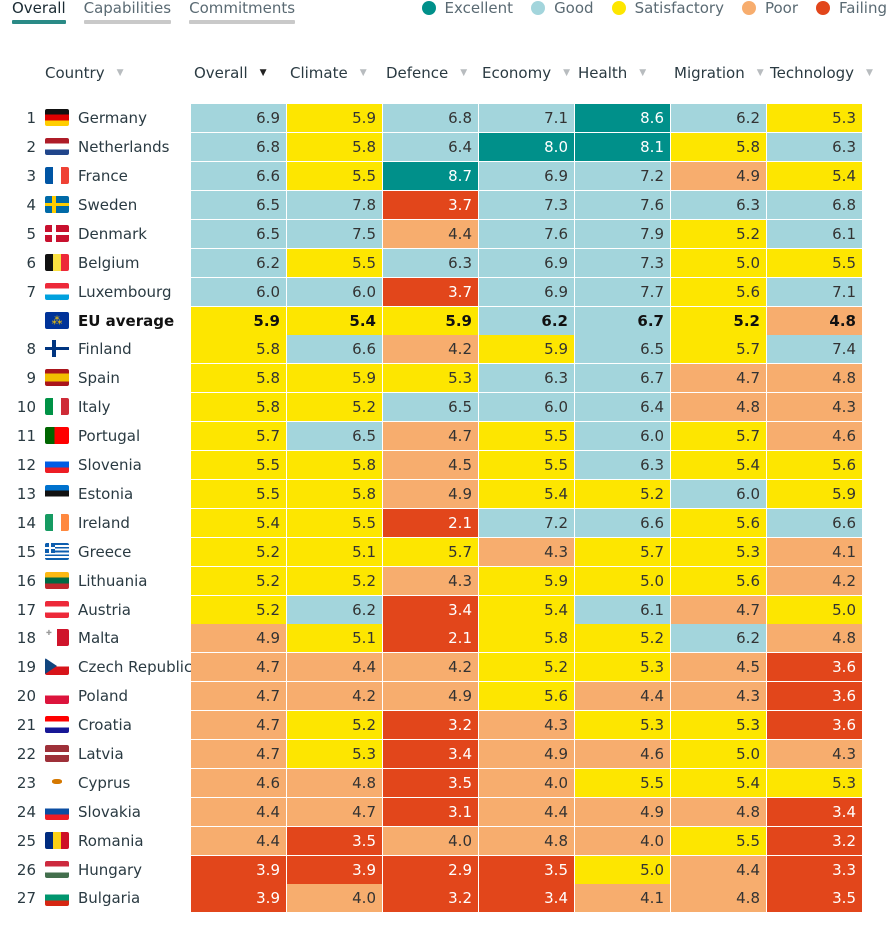 The height and width of the screenshot is (929, 895). Describe the element at coordinates (622, 581) in the screenshot. I see `score-cell-health: 5.0` at that location.